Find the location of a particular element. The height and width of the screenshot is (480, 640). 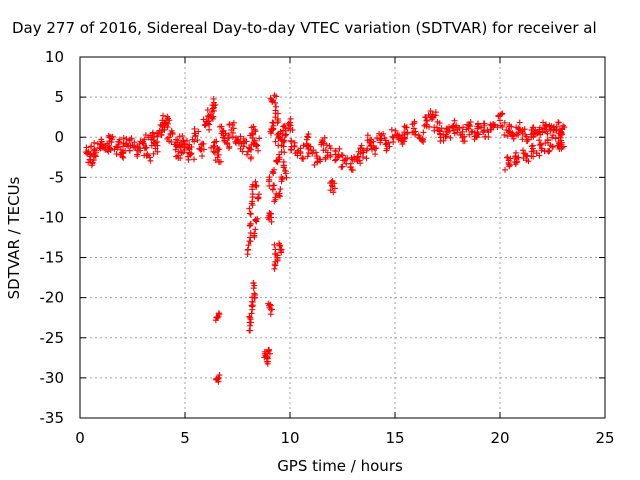

x-tick-label: 25 is located at coordinates (604, 438).